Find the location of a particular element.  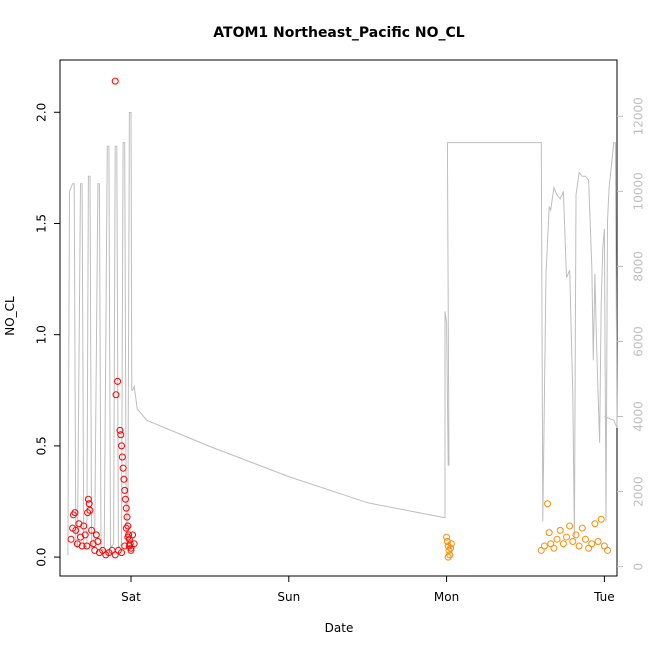

right-tick-label: 12000 is located at coordinates (639, 116).